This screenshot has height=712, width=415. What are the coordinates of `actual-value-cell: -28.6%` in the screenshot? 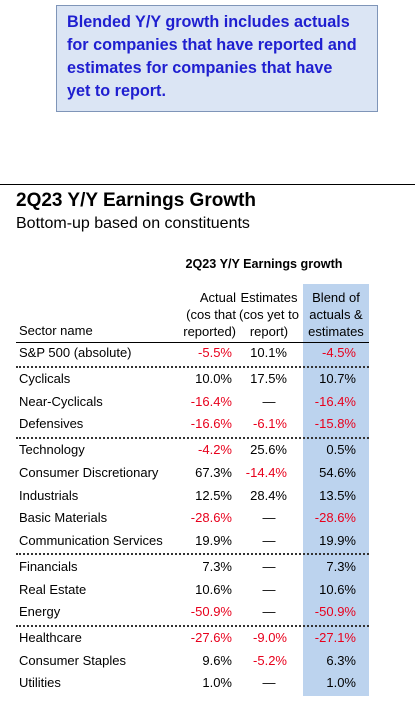 It's located at (211, 518).